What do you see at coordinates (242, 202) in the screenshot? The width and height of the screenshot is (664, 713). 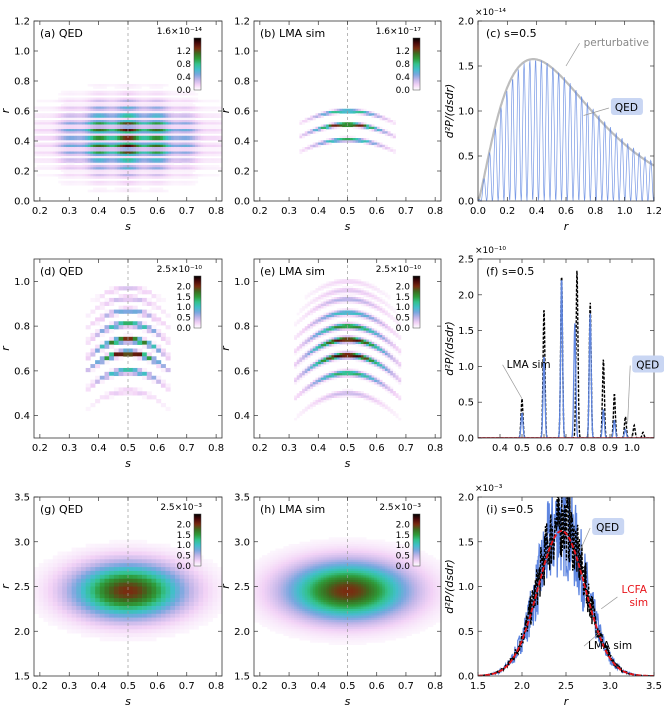 I see `y-tick-label: 0.0` at bounding box center [242, 202].